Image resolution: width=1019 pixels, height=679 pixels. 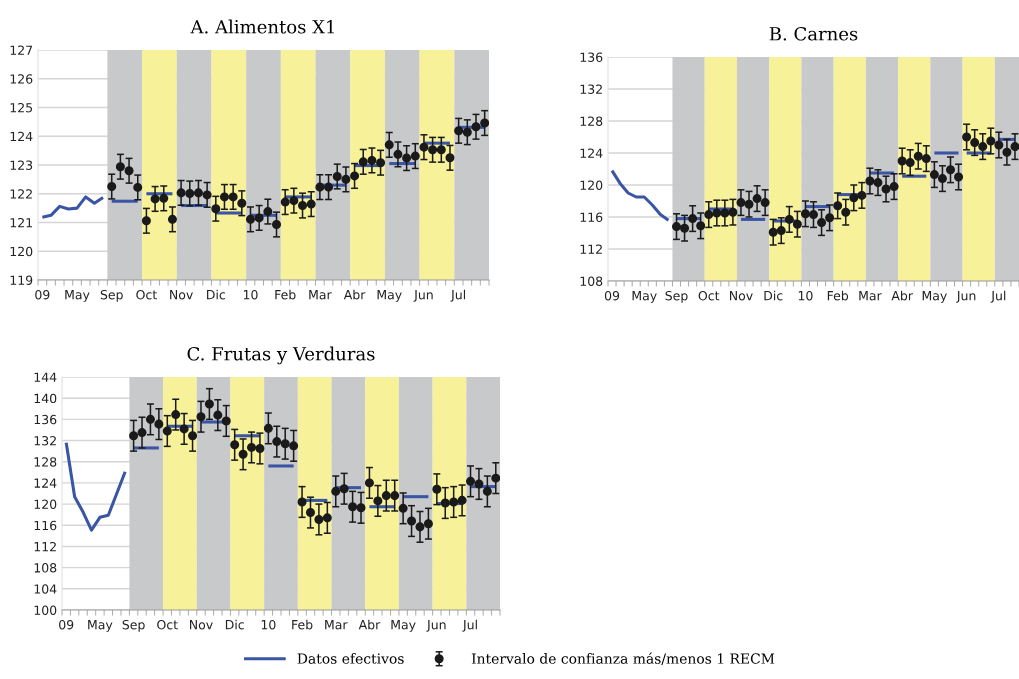 I want to click on y-tick-label: 140, so click(x=45, y=398).